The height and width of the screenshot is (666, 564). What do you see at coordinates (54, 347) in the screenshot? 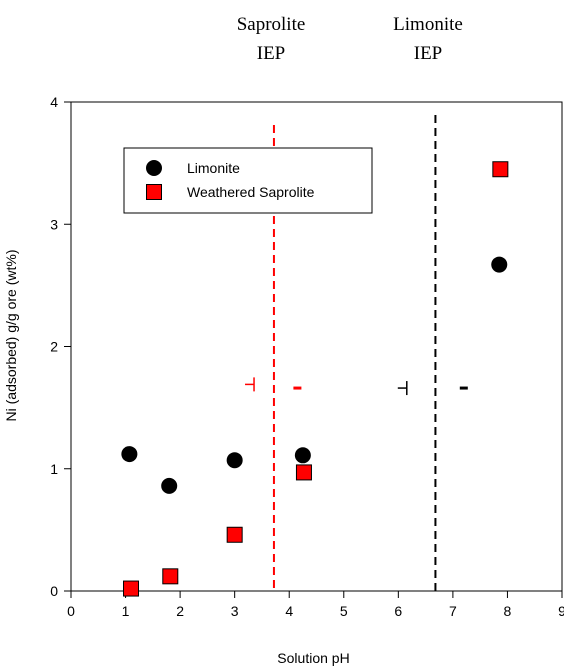
I see `y-tick-label: 2` at bounding box center [54, 347].